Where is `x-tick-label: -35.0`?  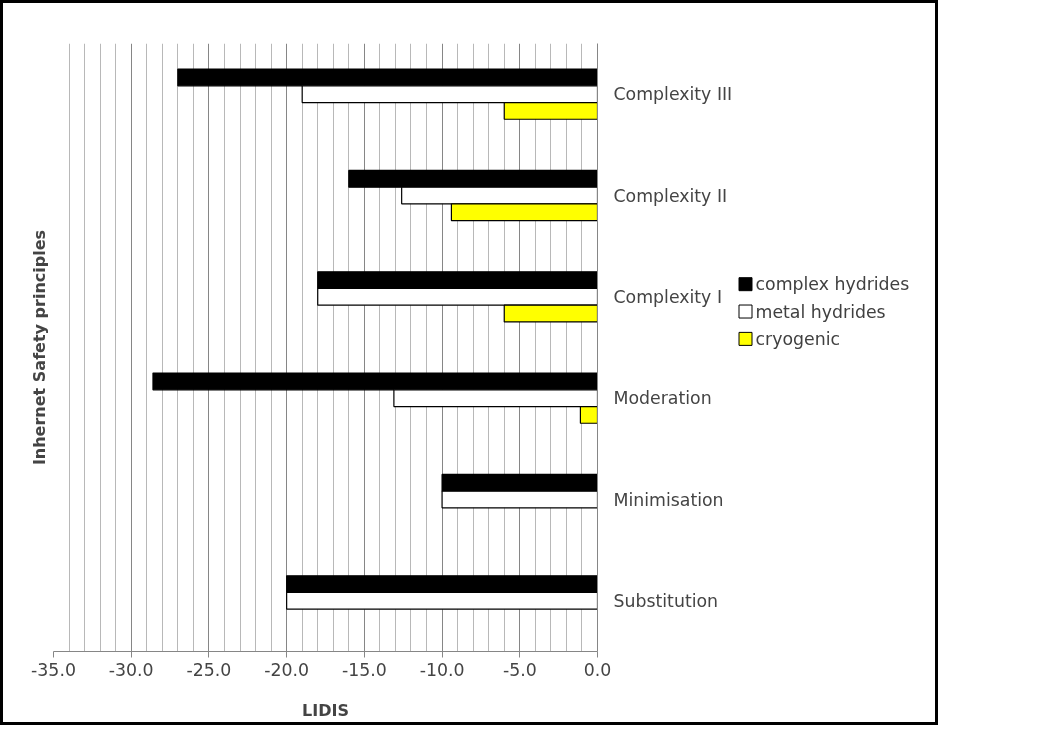
x-tick-label: -35.0 is located at coordinates (53, 669).